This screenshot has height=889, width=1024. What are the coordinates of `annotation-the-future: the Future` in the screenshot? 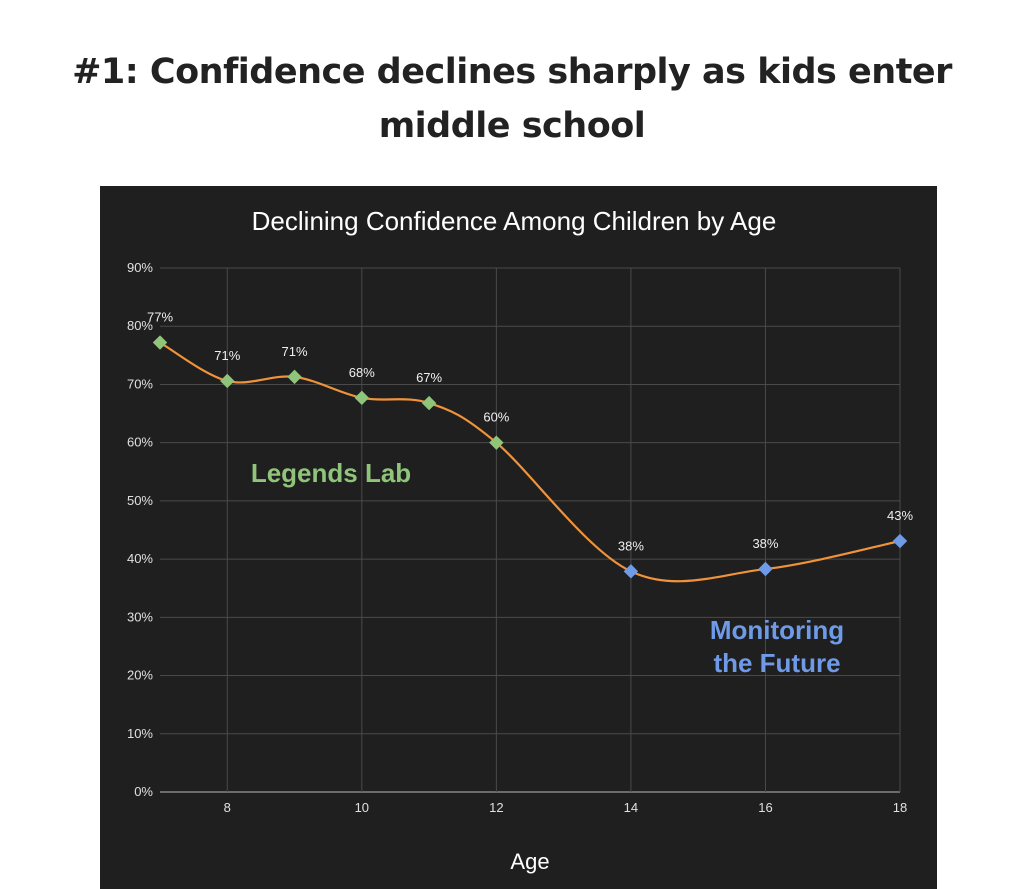 It's located at (776, 663).